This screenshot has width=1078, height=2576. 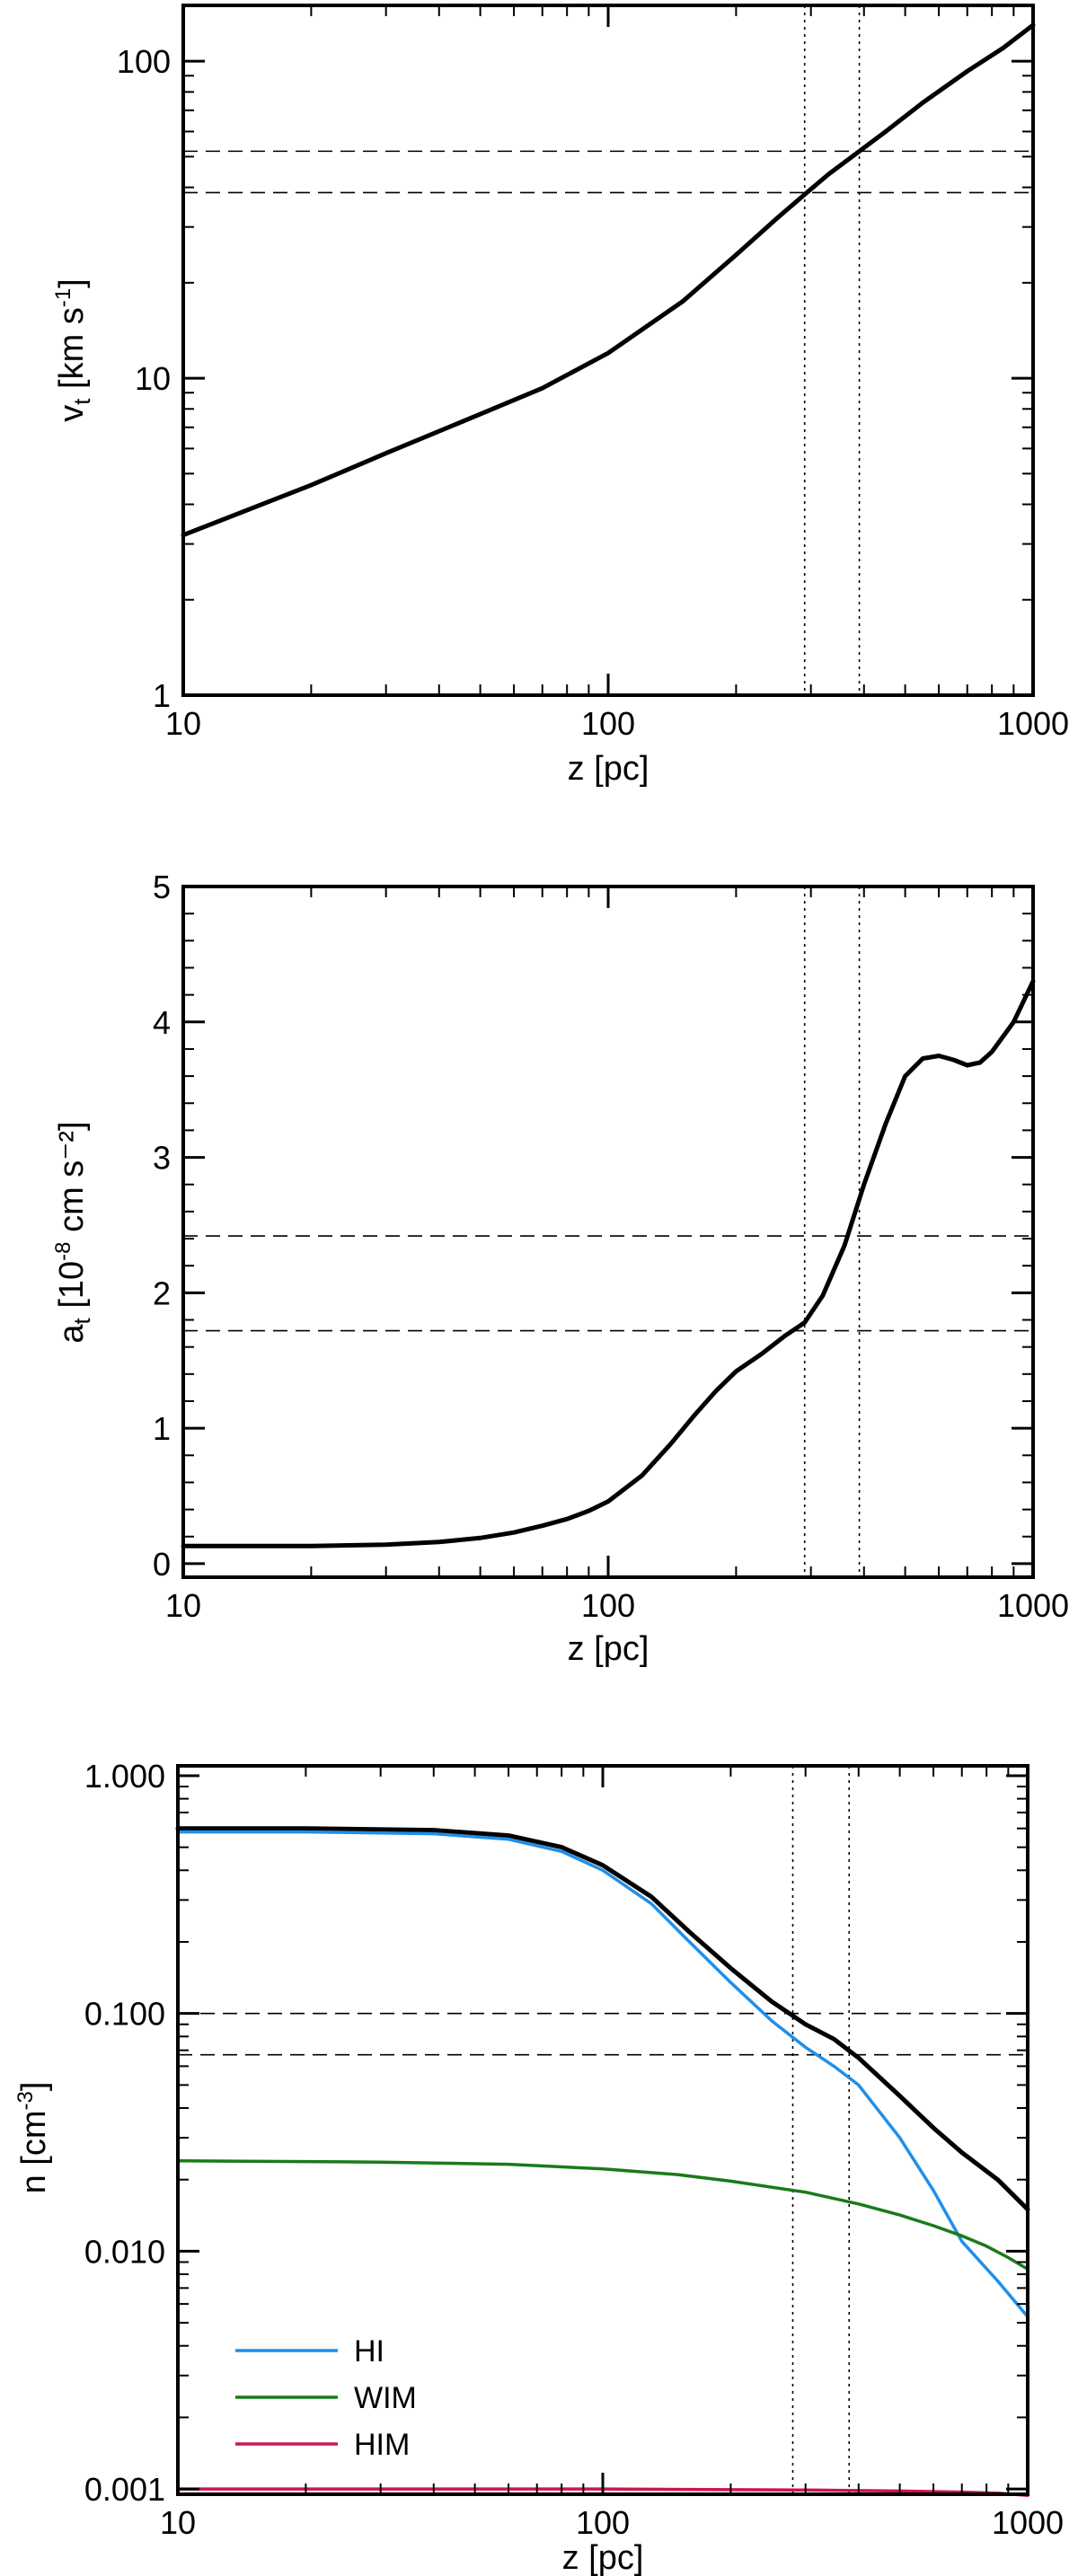 I want to click on y-tick-label: 3, so click(x=162, y=1158).